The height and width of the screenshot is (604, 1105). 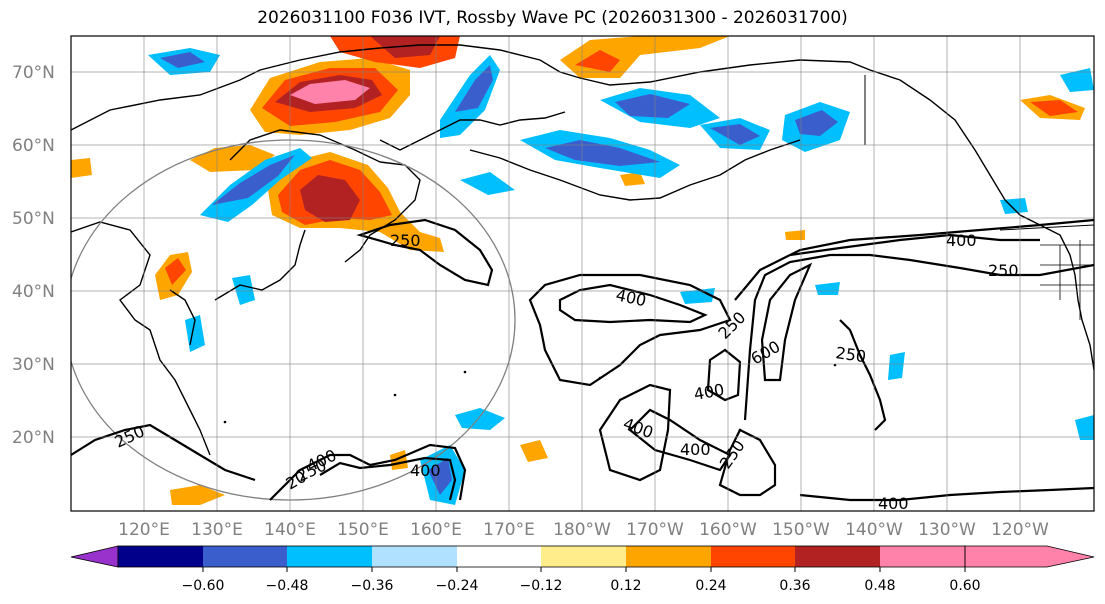 What do you see at coordinates (655, 530) in the screenshot?
I see `lon-label: 170°W` at bounding box center [655, 530].